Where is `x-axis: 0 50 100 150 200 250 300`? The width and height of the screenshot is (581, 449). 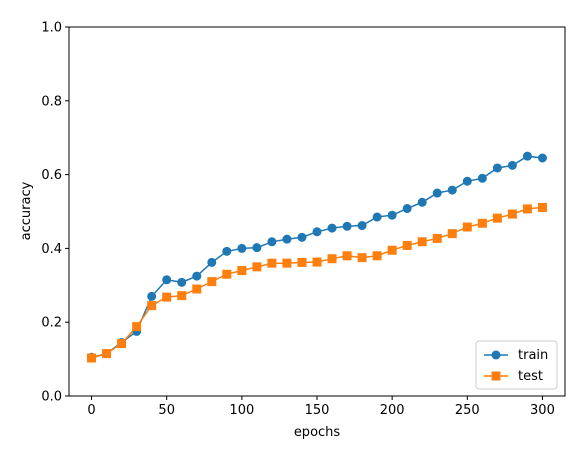
x-axis: 0 50 100 150 200 250 300 is located at coordinates (321, 407).